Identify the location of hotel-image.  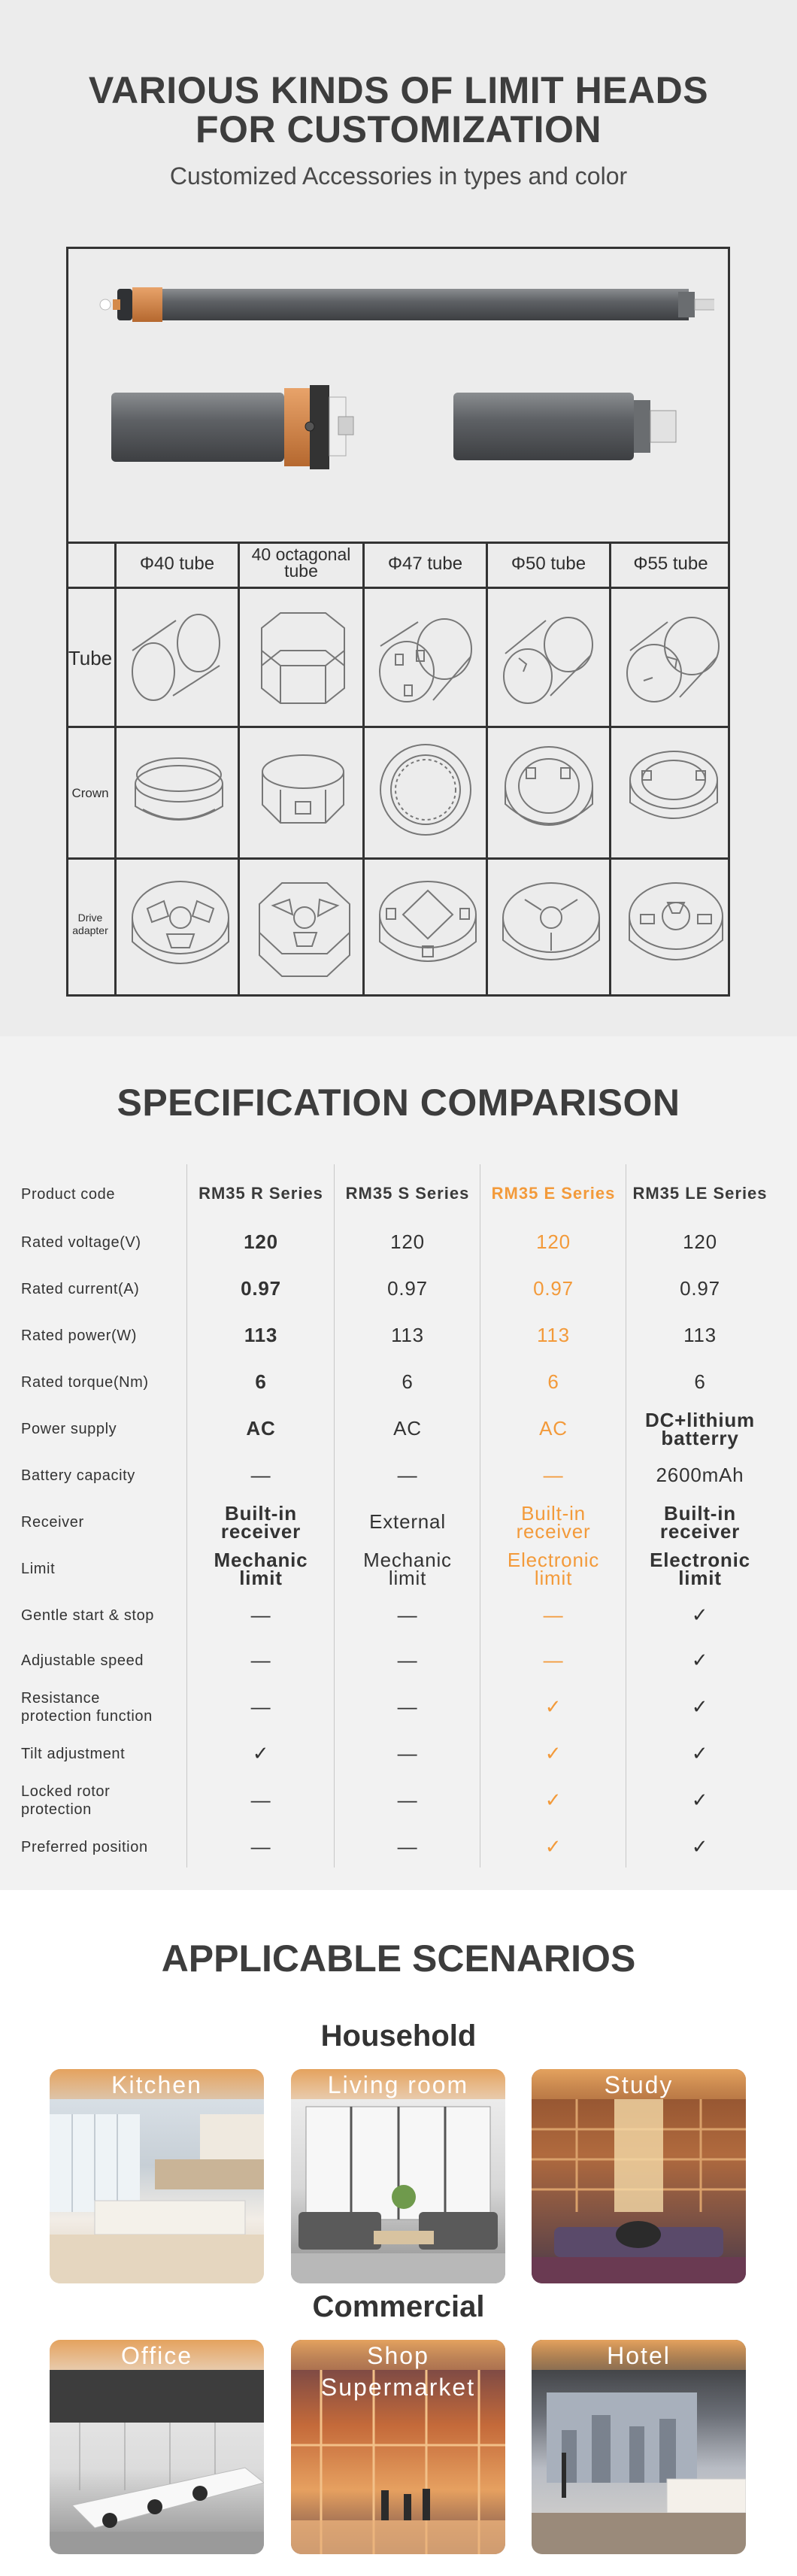
(639, 2473).